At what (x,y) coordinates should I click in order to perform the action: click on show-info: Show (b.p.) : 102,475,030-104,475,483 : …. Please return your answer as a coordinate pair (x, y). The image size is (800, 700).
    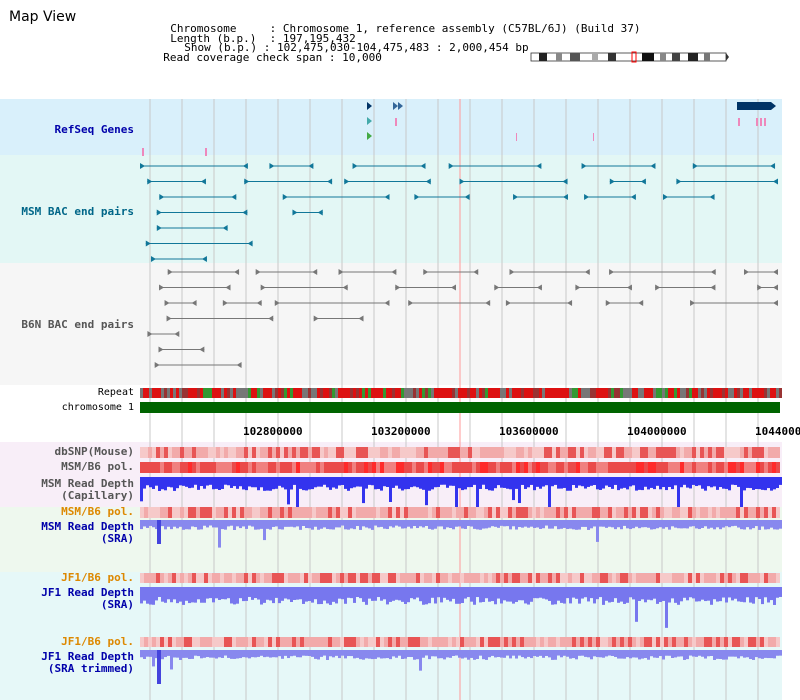
    Looking at the image, I should click on (356, 47).